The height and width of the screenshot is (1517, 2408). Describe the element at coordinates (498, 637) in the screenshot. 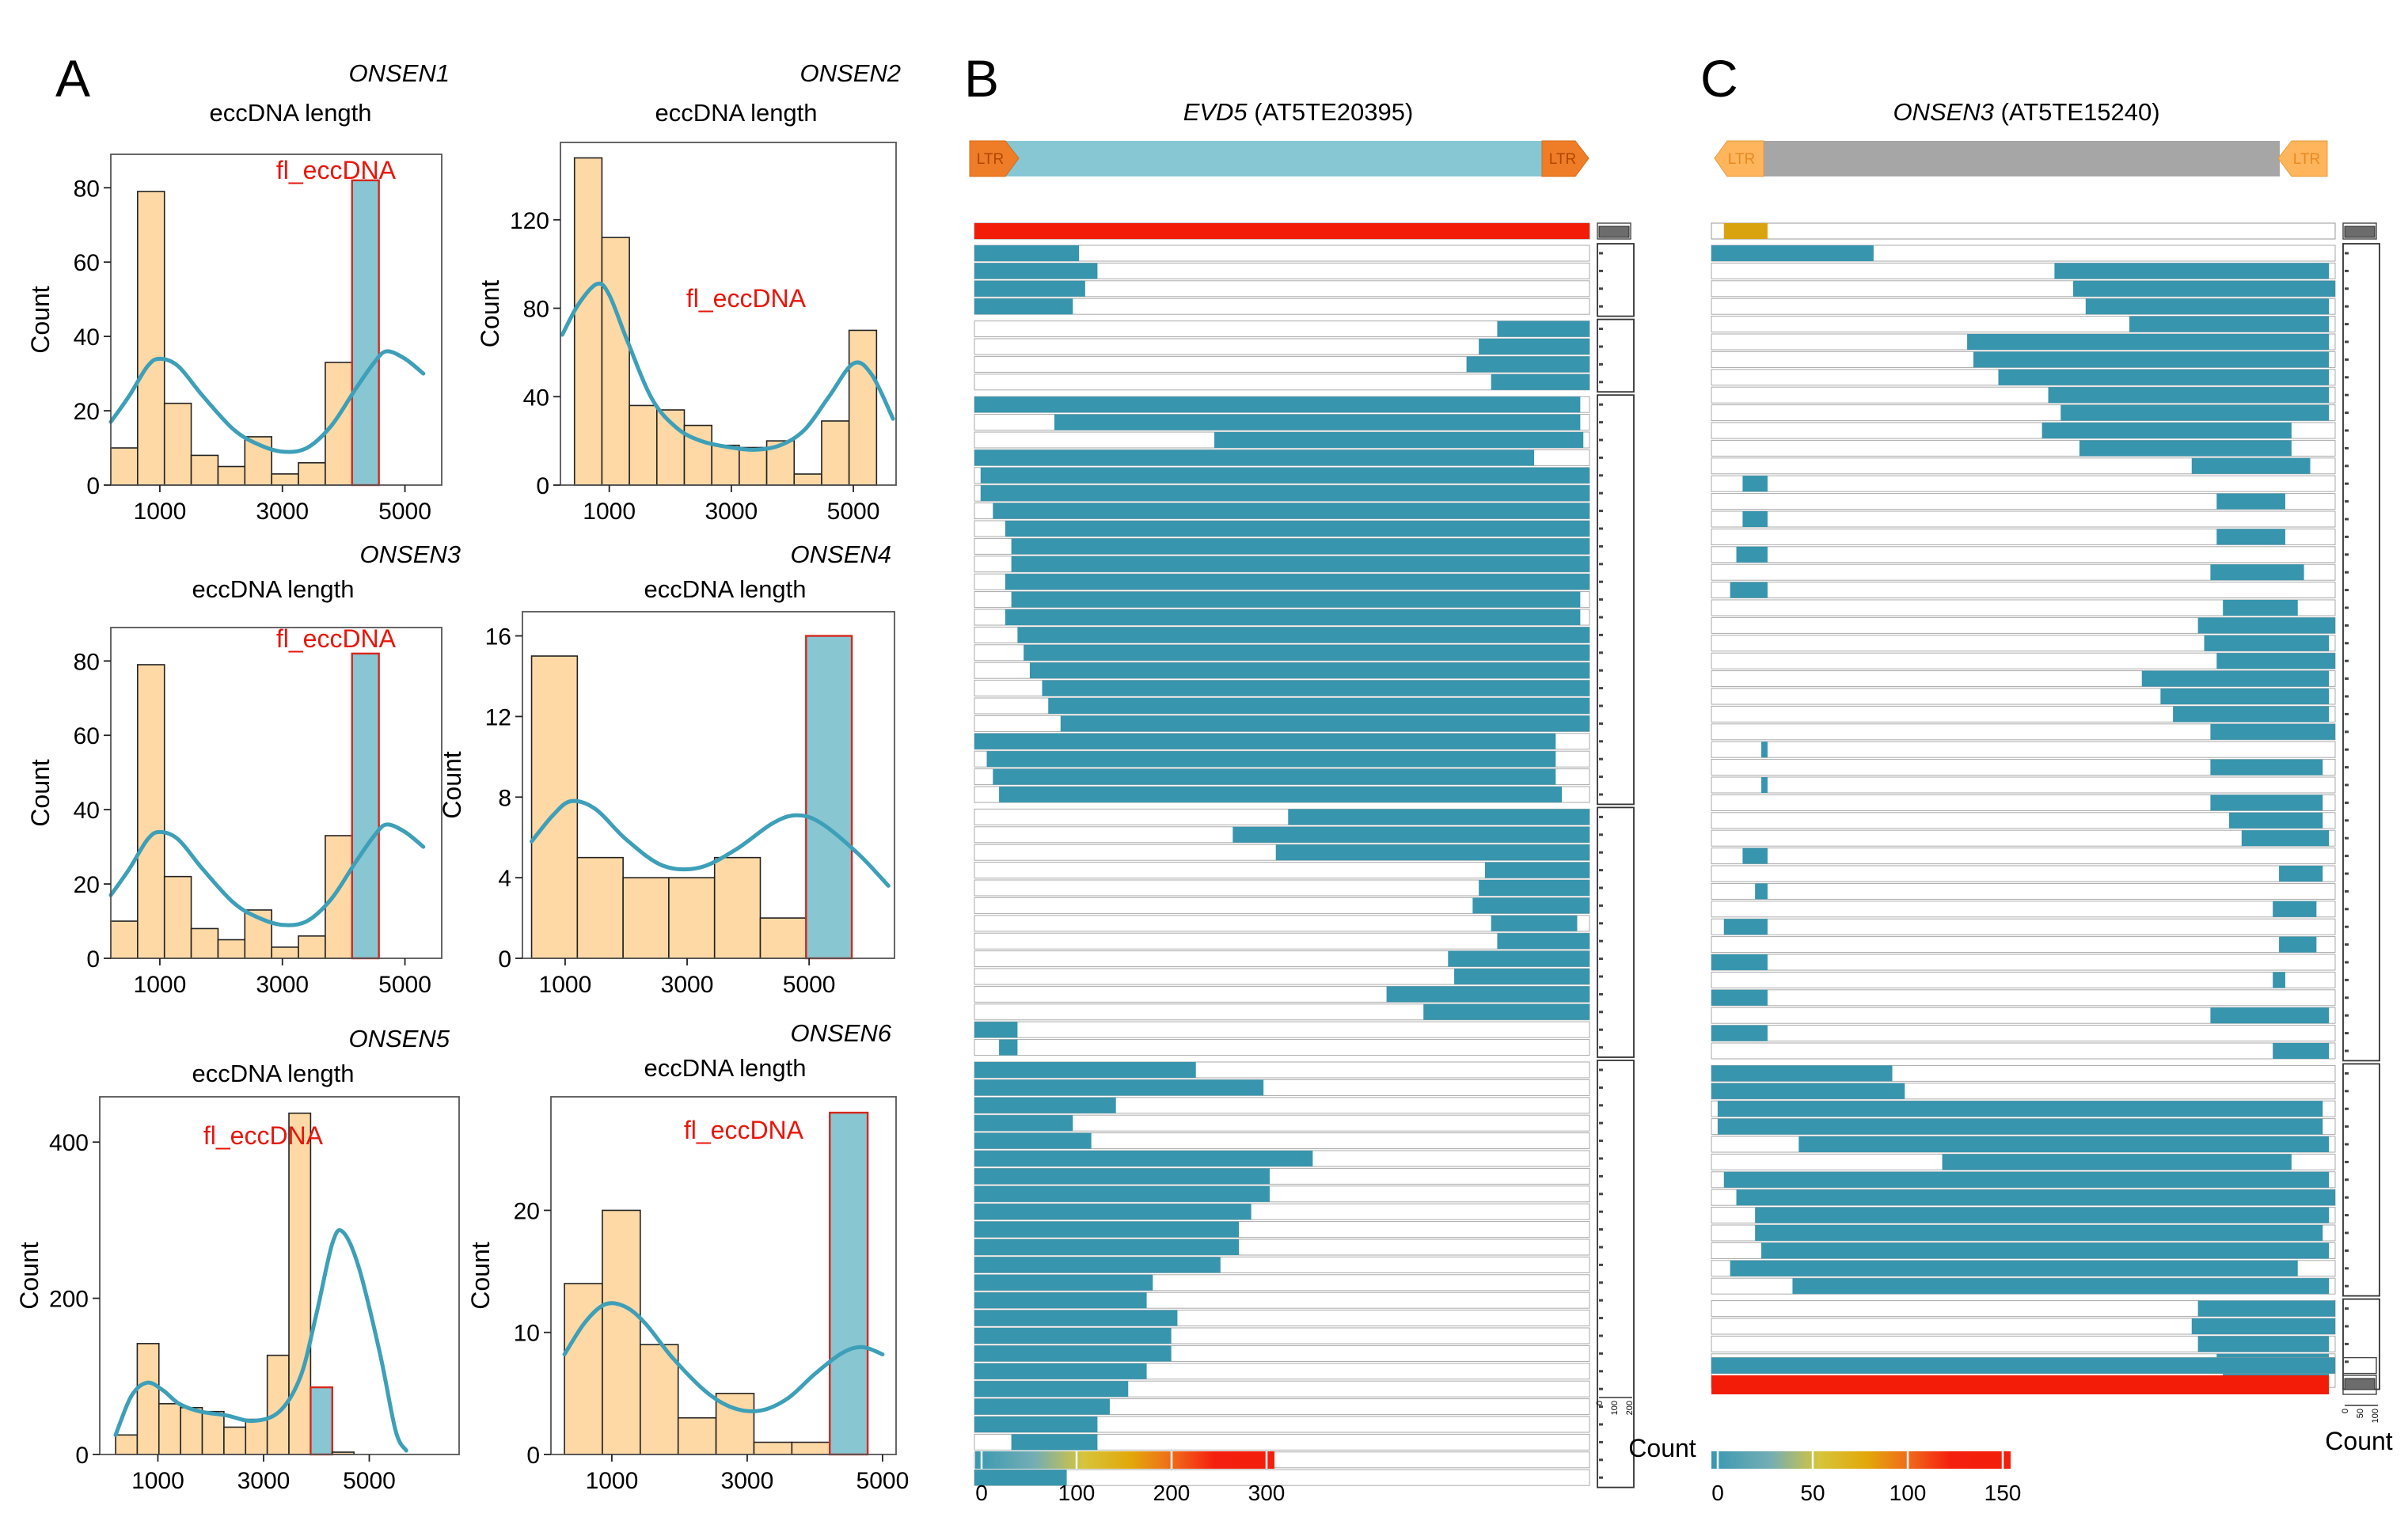

I see `y-tick-label: 16` at that location.